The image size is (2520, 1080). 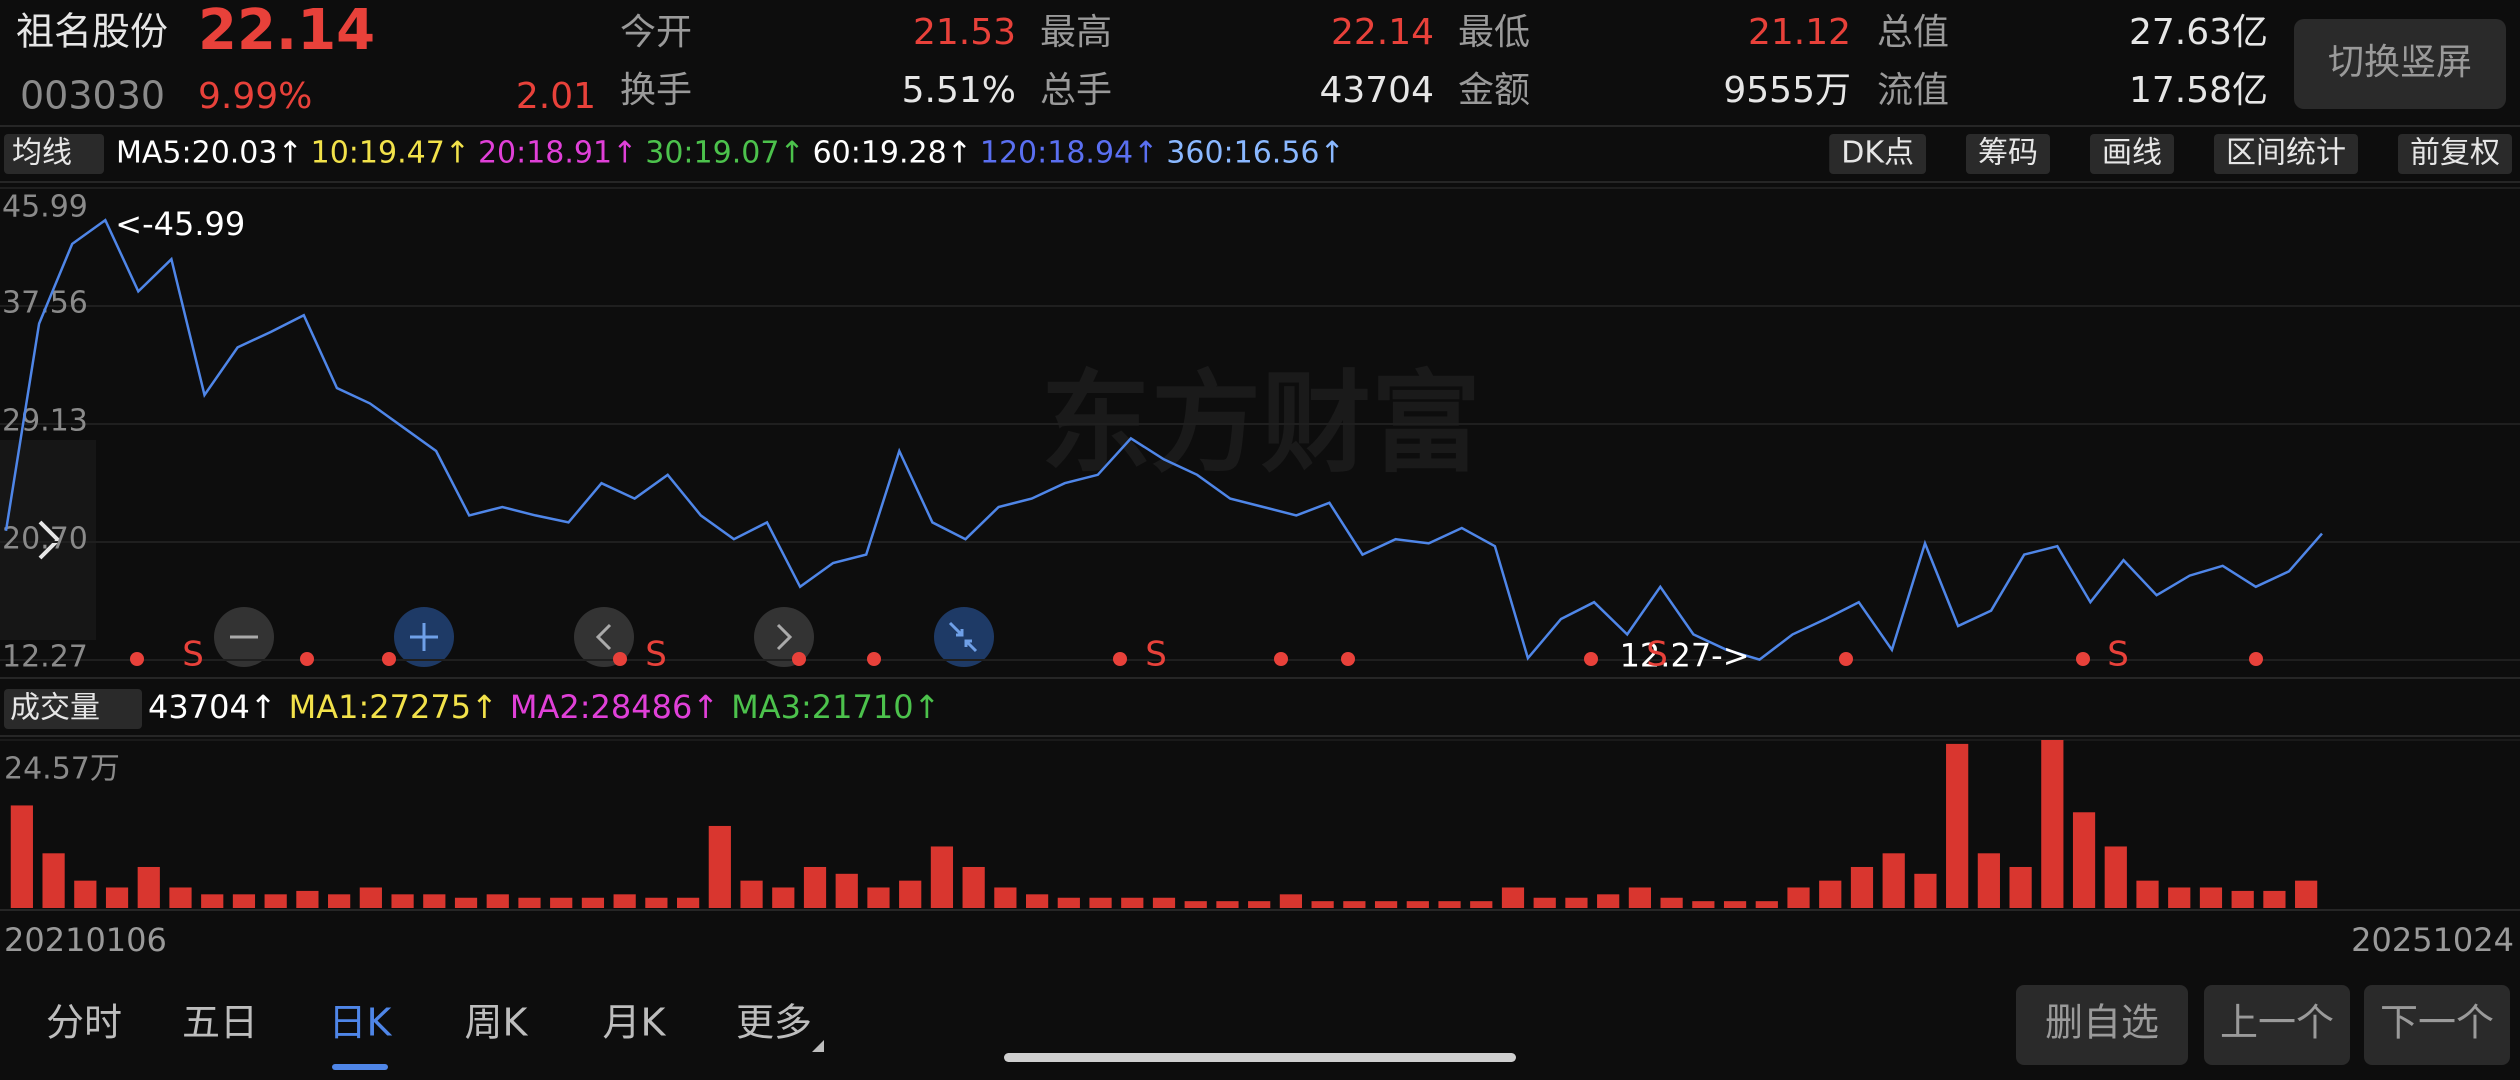 I want to click on next-icon, so click(x=784, y=637).